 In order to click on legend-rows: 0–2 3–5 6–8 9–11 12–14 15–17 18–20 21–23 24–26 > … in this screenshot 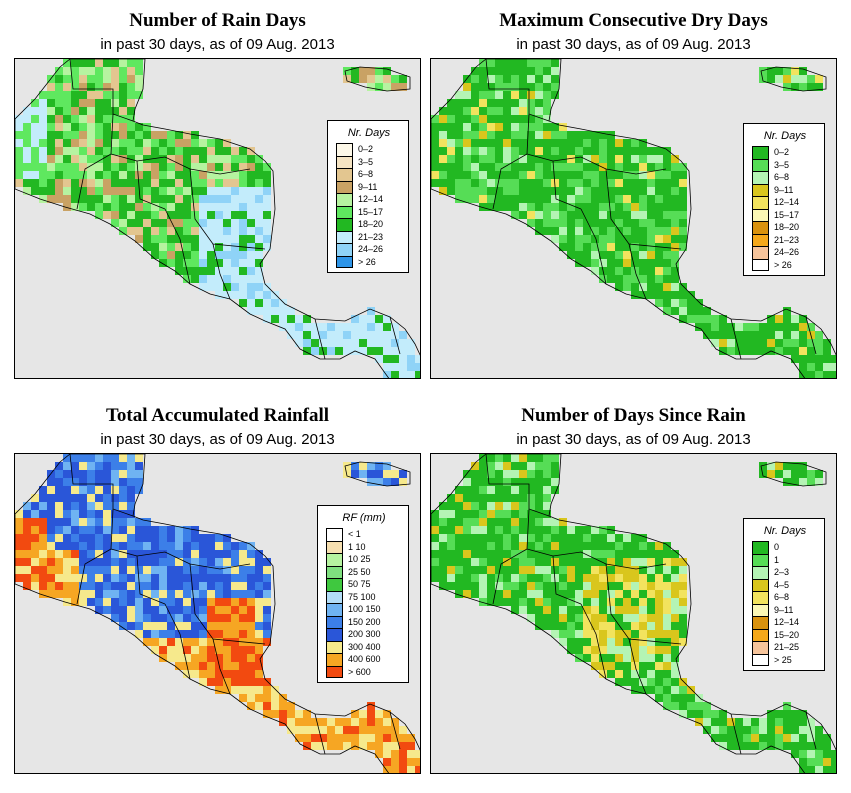, I will do `click(369, 205)`.